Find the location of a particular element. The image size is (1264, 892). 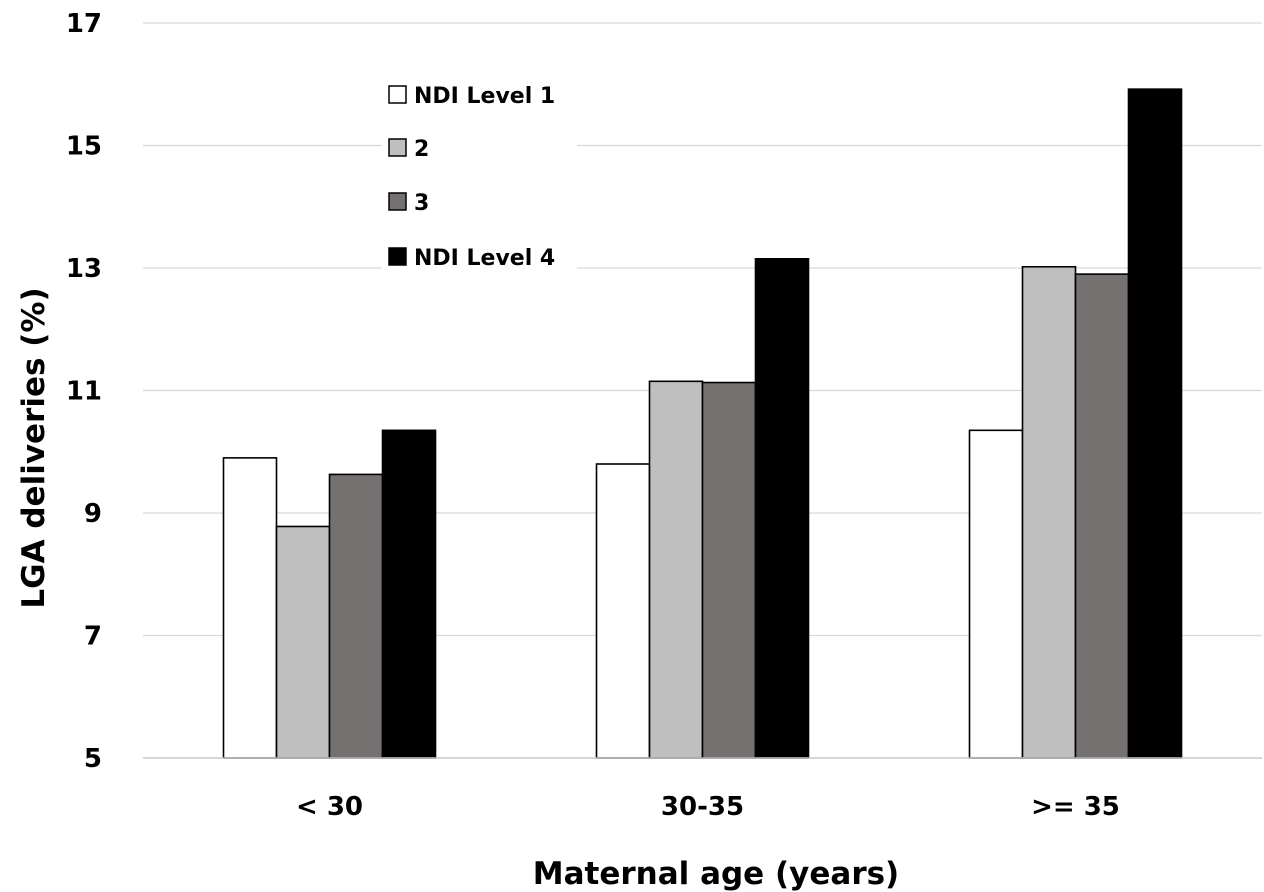

x-axis-ticks: < 30 30-35 >= 35 is located at coordinates (708, 807).